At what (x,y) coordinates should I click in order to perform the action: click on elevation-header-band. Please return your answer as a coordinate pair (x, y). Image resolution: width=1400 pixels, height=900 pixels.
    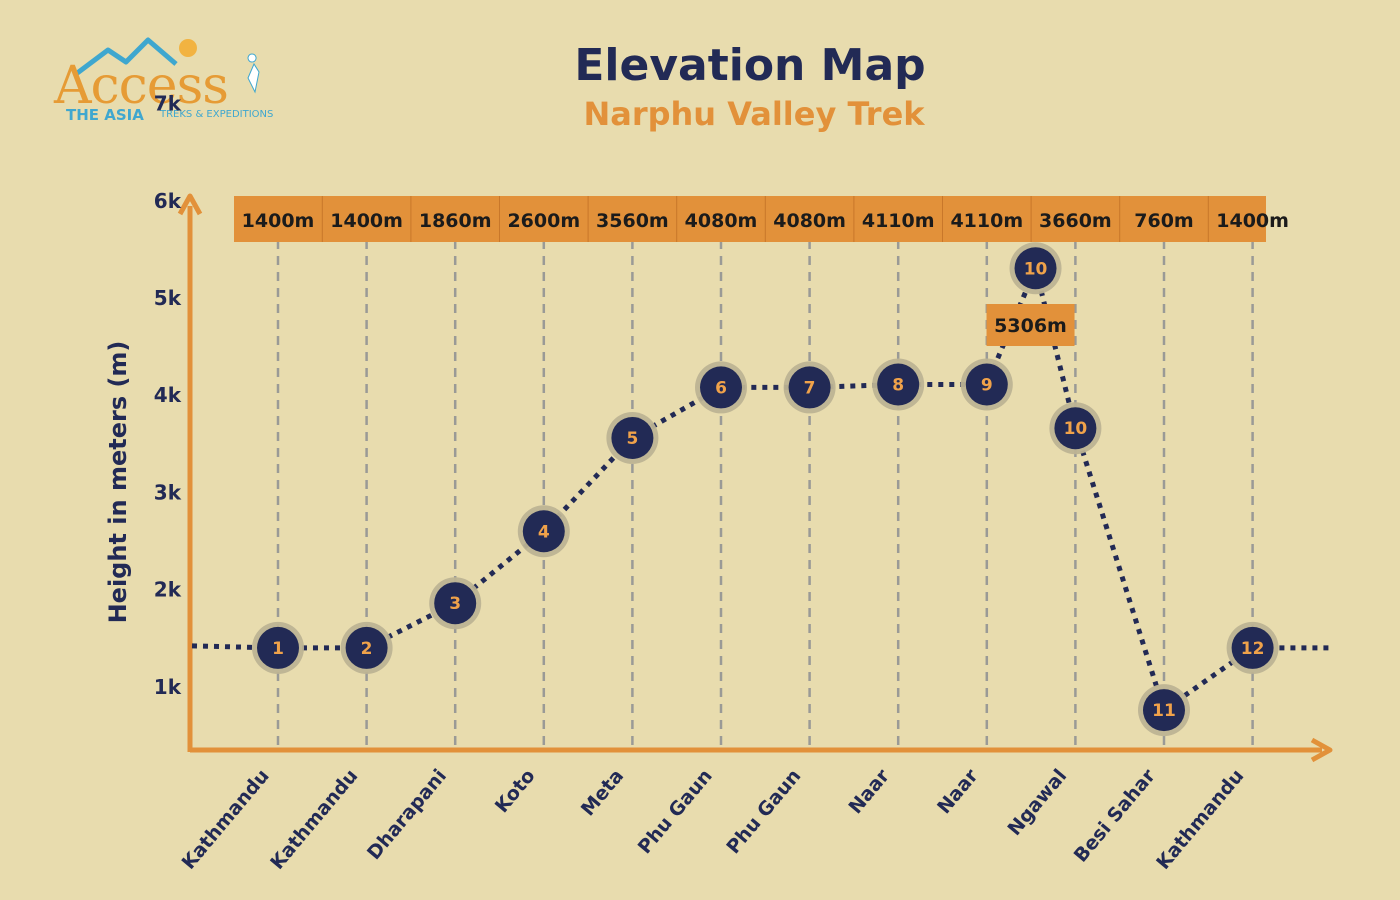
    Looking at the image, I should click on (750, 219).